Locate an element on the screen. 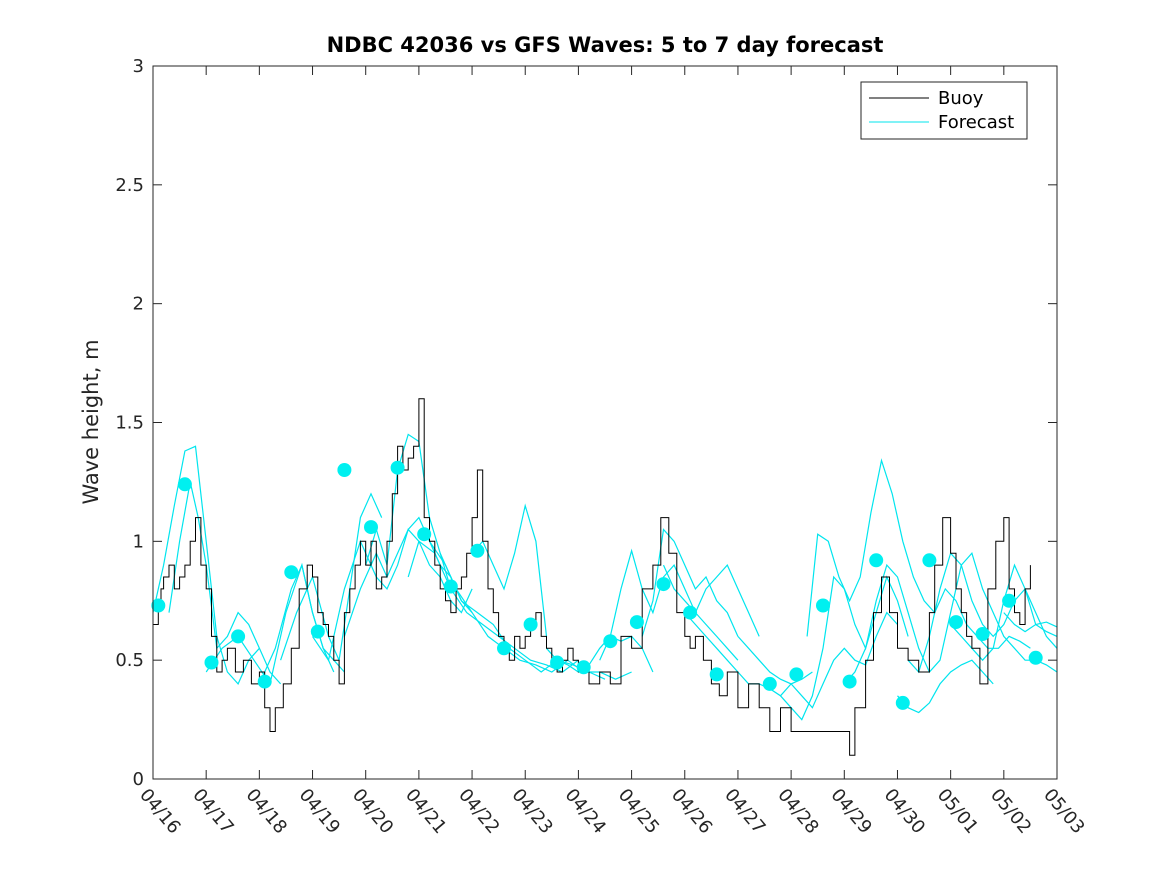 This screenshot has height=875, width=1167. y-tick-label: 2 is located at coordinates (138, 304).